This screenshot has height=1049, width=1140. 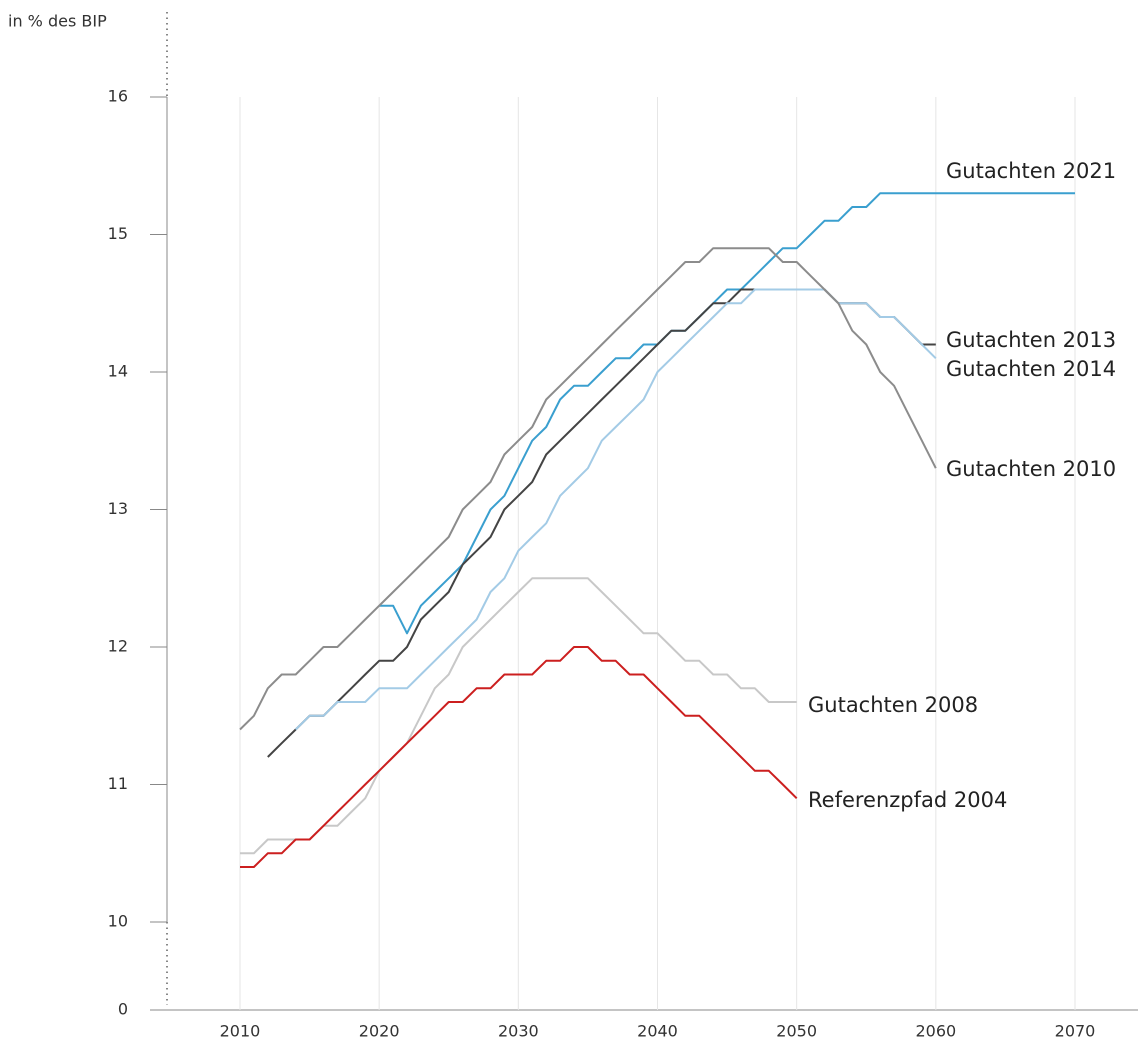 I want to click on y-tick-label: 14, so click(x=118, y=371).